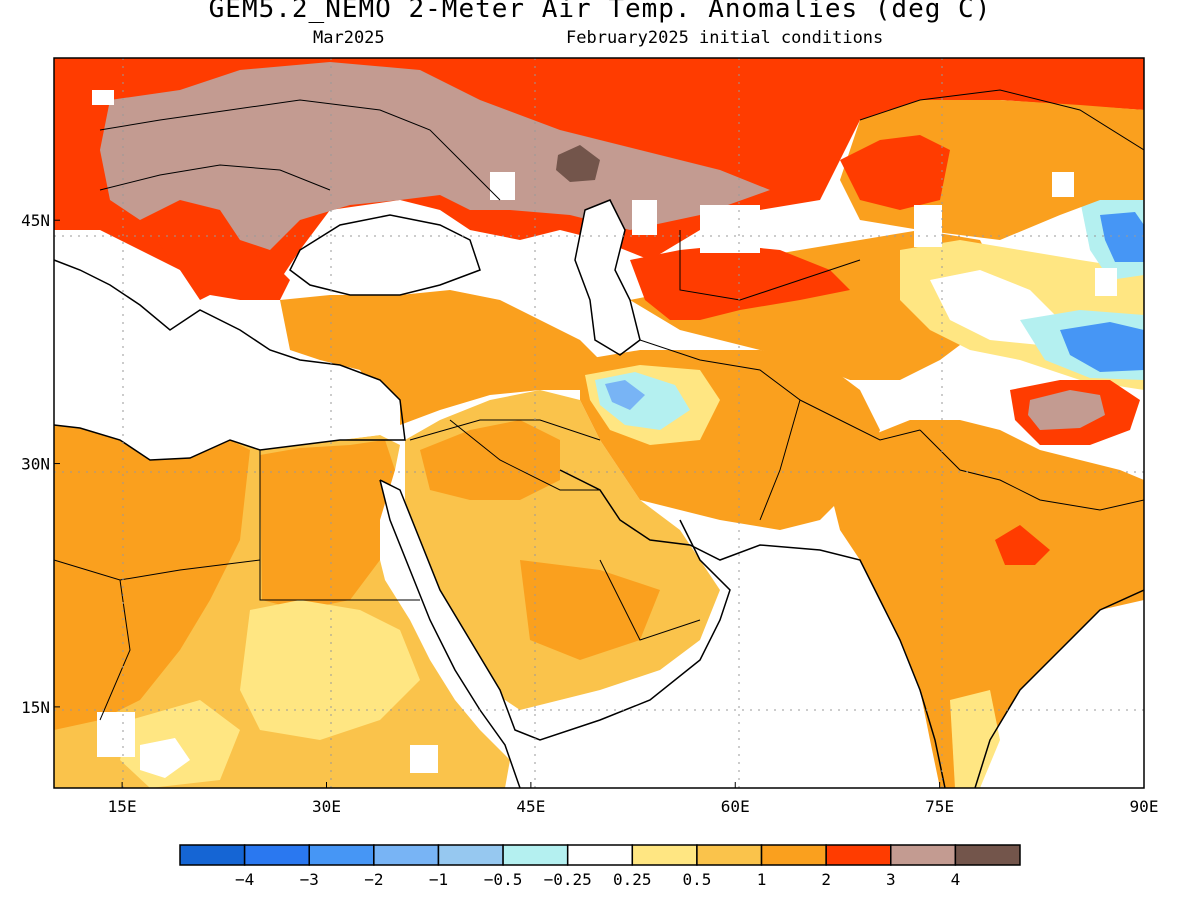  Describe the element at coordinates (1066, 410) in the screenshot. I see `tibet-extreme` at that location.